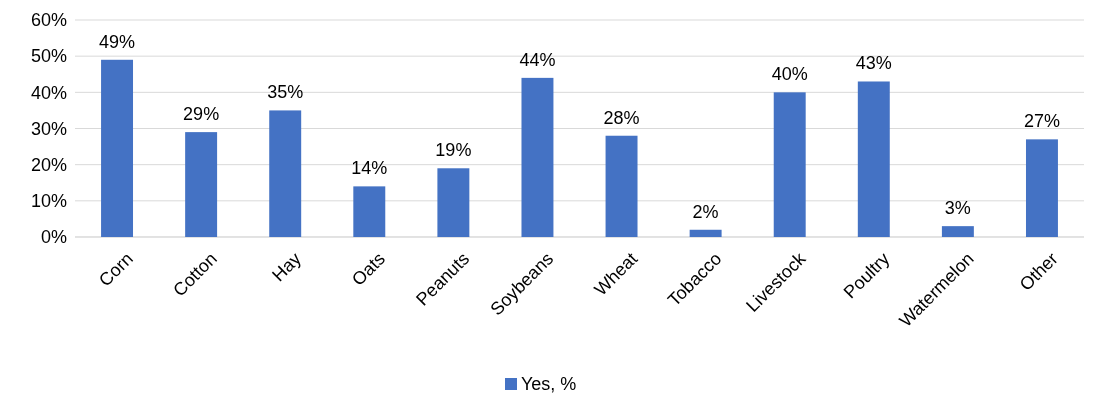 Image resolution: width=1094 pixels, height=402 pixels. What do you see at coordinates (117, 41) in the screenshot?
I see `text: 49%` at bounding box center [117, 41].